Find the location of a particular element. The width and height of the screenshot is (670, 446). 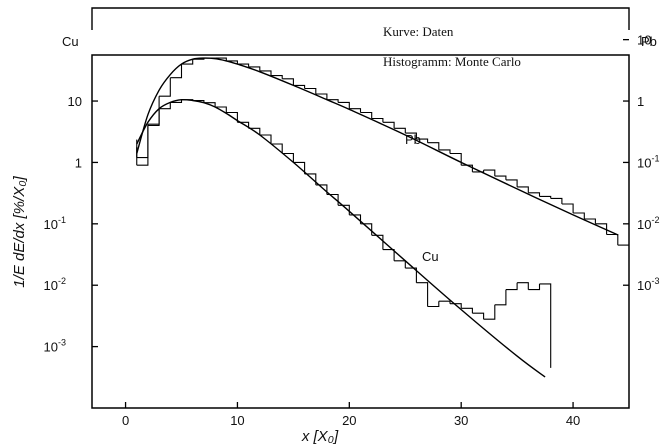

left-tick-label--3: 10⁻³ is located at coordinates (55, 346).